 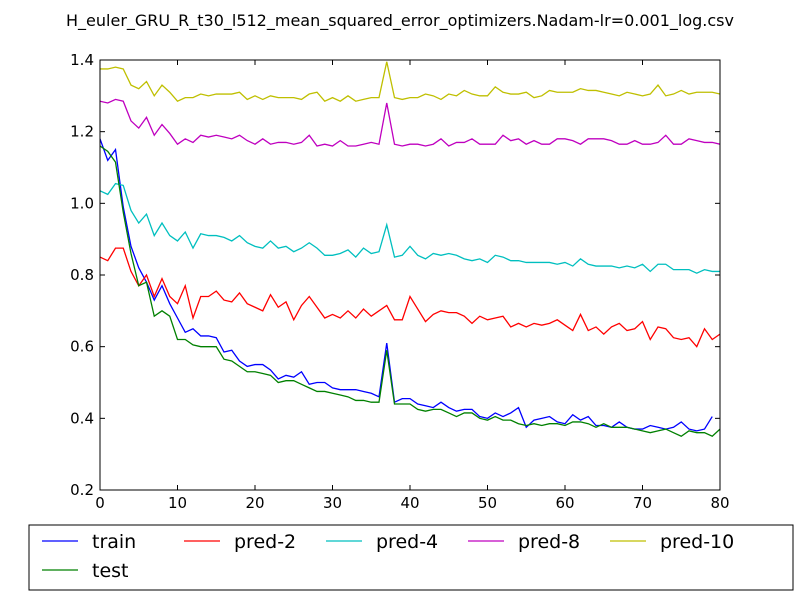 I want to click on x-tick-label: 80, so click(x=719, y=503).